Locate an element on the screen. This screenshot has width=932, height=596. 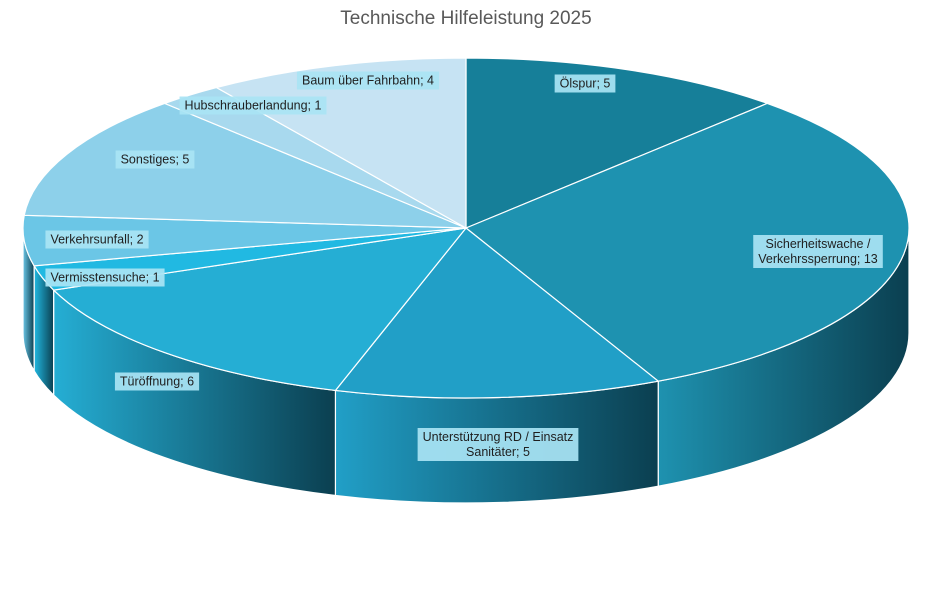
slice-data-label: Türöffnung; 6 is located at coordinates (157, 381).